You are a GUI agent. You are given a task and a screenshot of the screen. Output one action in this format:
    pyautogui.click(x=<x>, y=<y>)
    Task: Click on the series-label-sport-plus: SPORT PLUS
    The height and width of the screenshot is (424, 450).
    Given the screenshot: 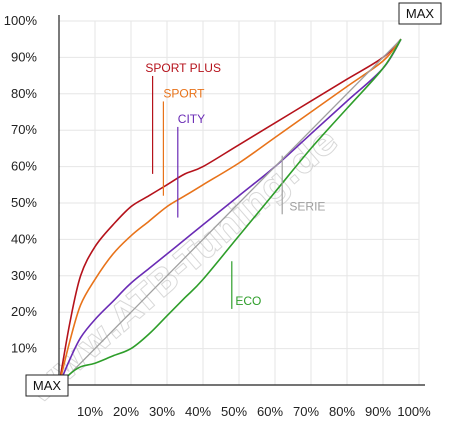 What is the action you would take?
    pyautogui.click(x=183, y=68)
    